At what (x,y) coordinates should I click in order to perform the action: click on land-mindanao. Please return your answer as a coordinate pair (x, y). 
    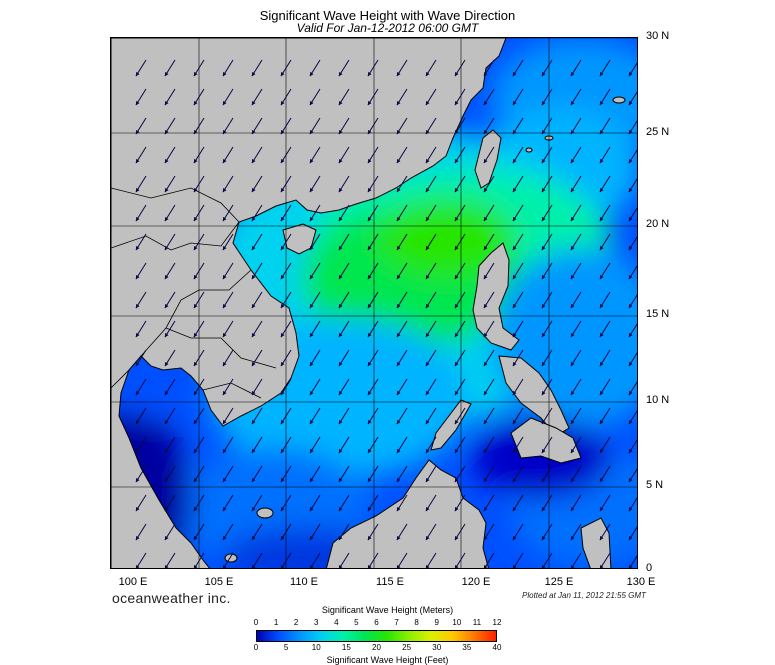
    Looking at the image, I should click on (546, 440).